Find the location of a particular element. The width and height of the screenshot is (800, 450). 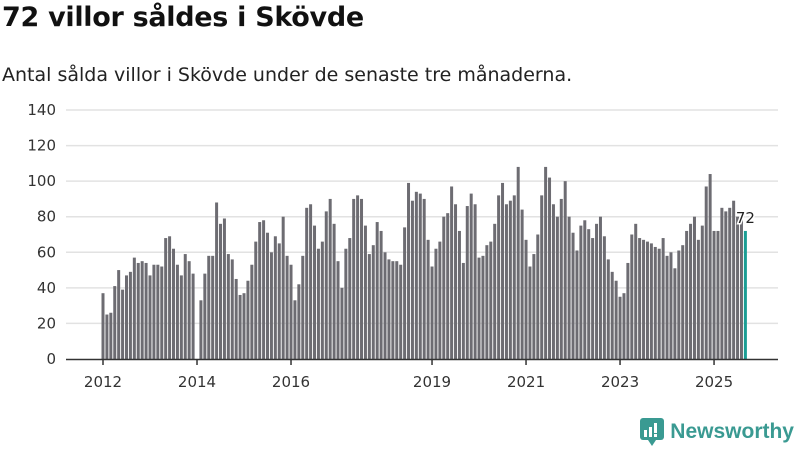

y-tick-label: 120 is located at coordinates (41, 146).